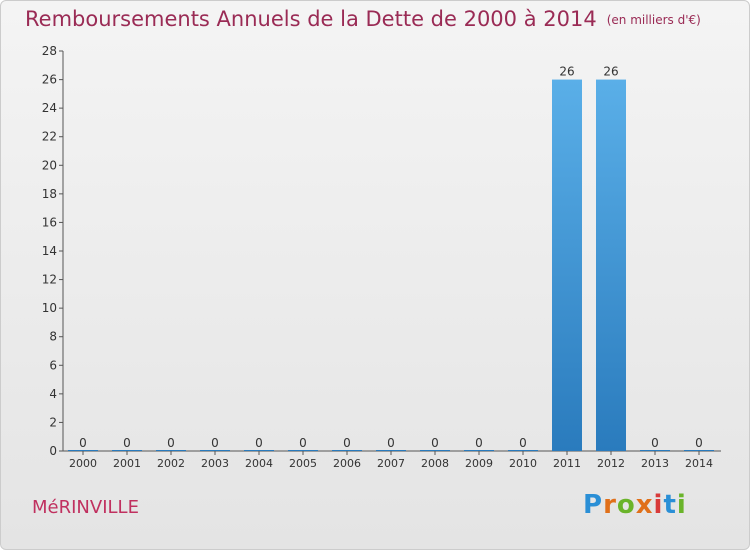 The image size is (750, 550). What do you see at coordinates (49, 308) in the screenshot?
I see `y-tick-label: 10` at bounding box center [49, 308].